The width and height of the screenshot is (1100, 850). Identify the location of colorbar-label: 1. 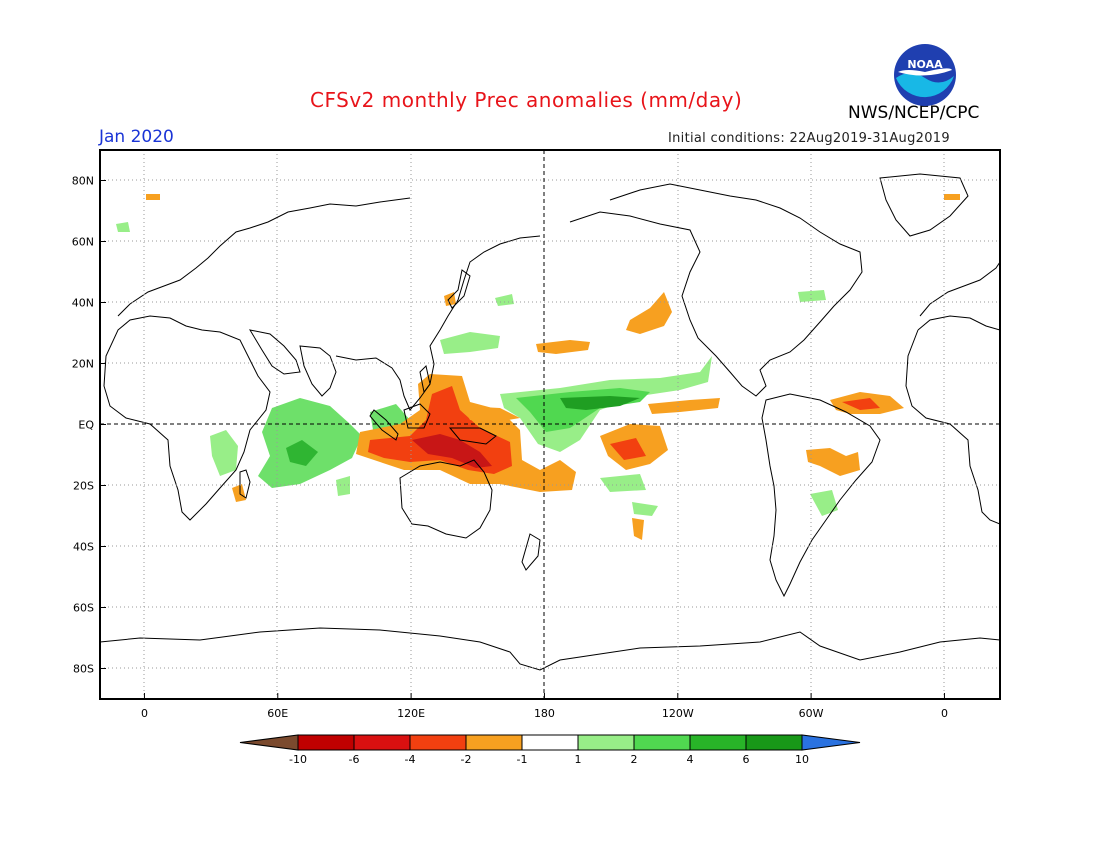
(578, 759).